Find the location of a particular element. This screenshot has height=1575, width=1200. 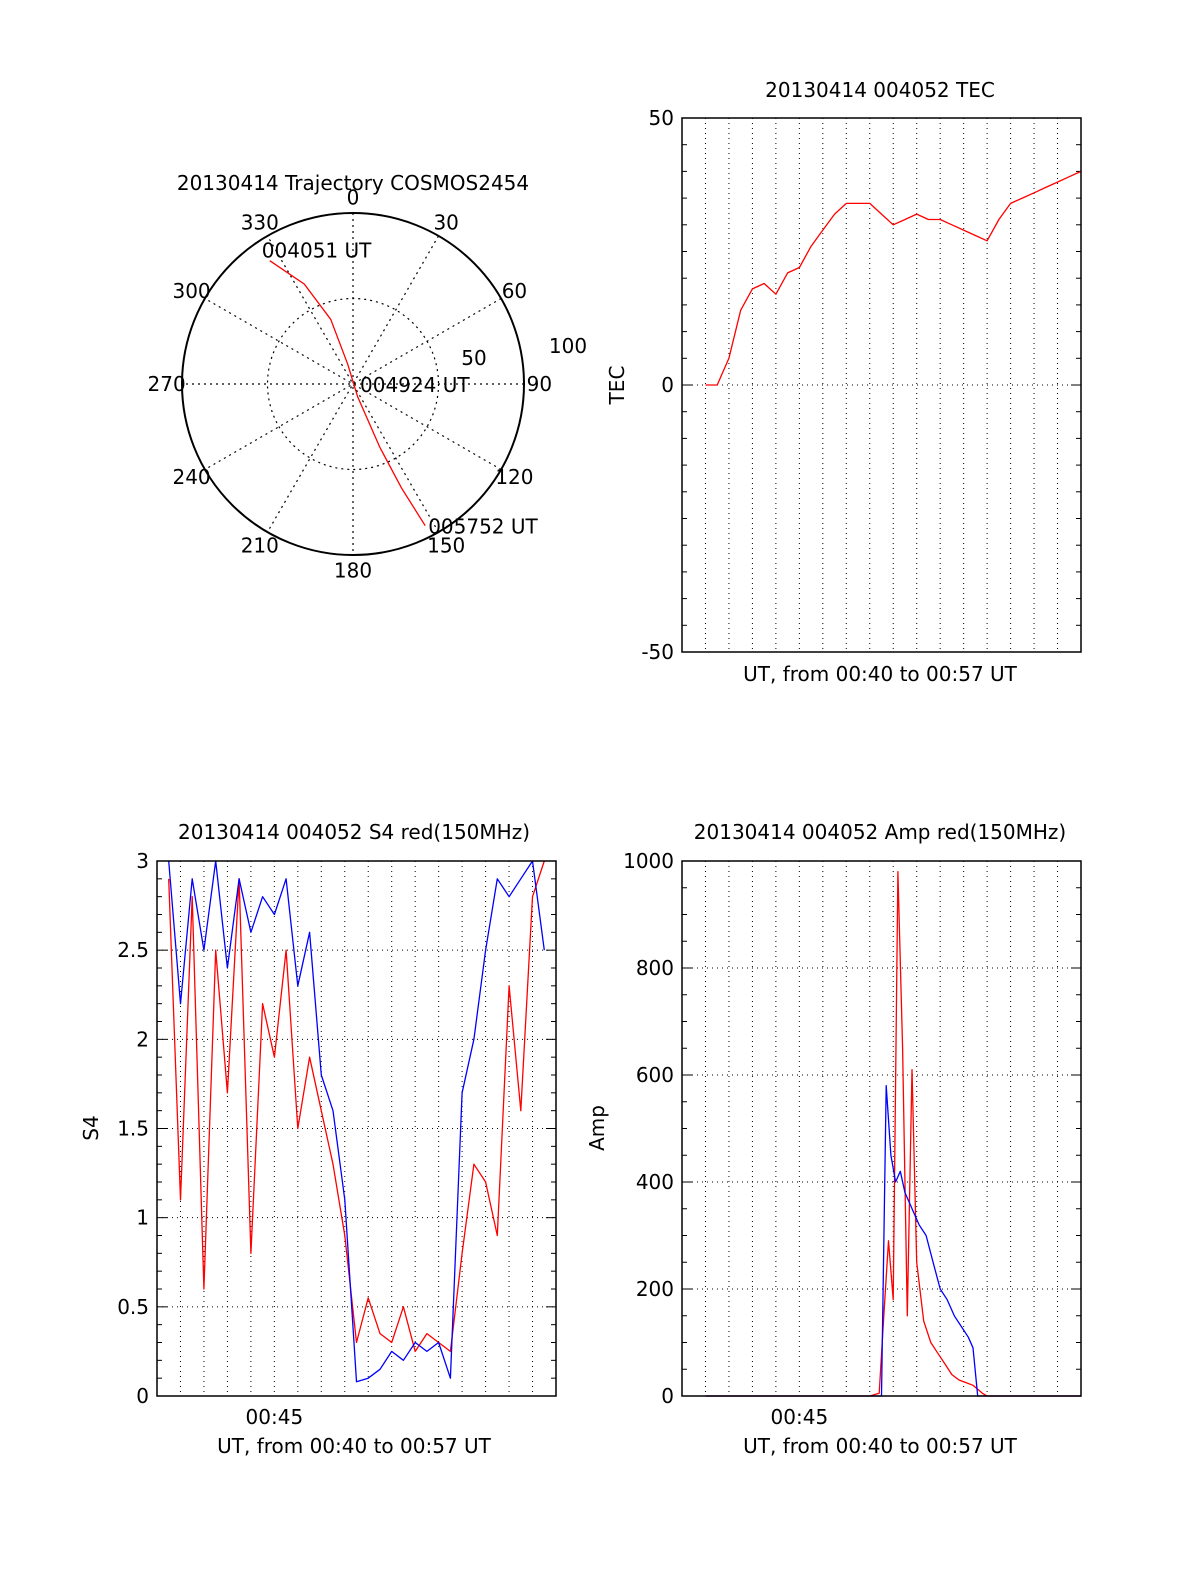

s4-xlabel: UT, from 00:40 to 00:57 UT is located at coordinates (354, 1446).